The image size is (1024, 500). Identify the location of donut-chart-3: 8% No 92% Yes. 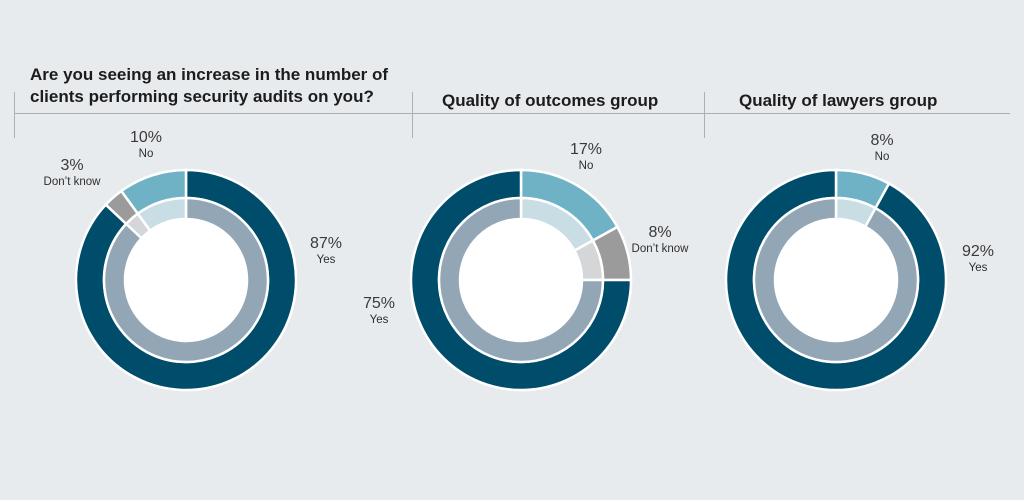
(859, 262).